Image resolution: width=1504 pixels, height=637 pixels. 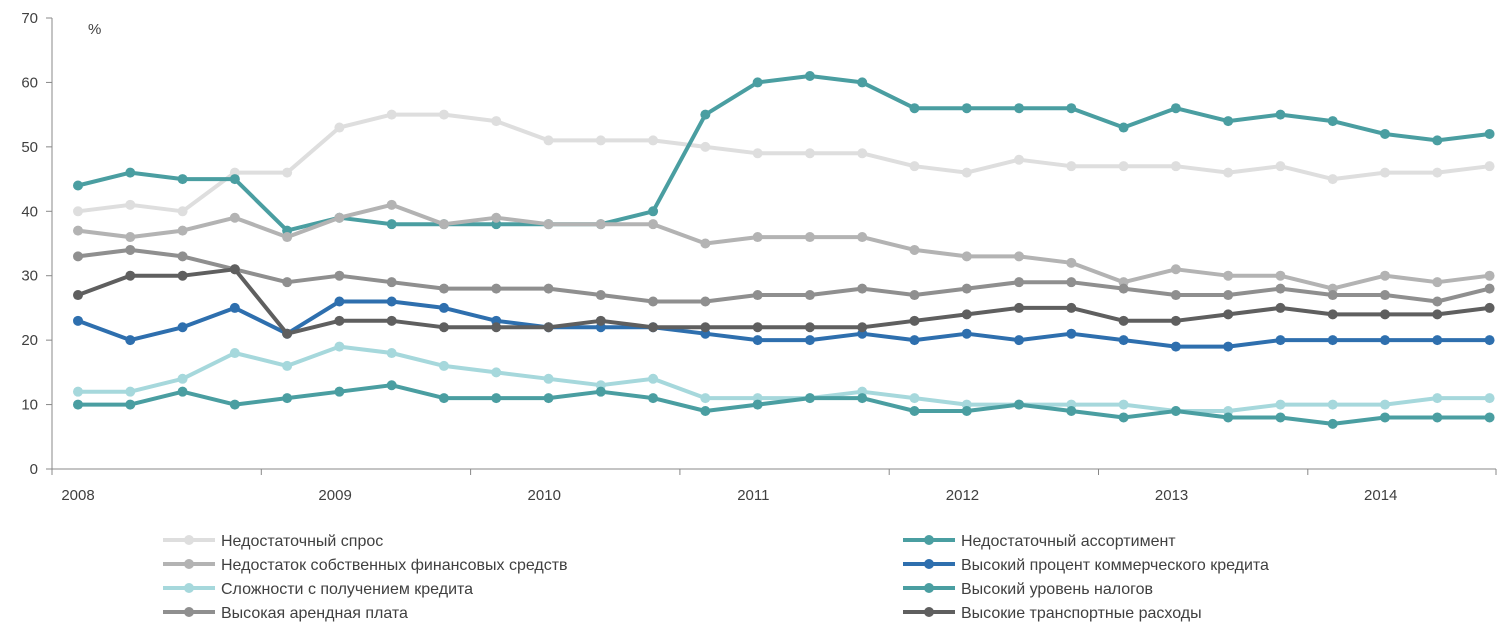 What do you see at coordinates (753, 495) in the screenshot?
I see `x-tick-label: 2011` at bounding box center [753, 495].